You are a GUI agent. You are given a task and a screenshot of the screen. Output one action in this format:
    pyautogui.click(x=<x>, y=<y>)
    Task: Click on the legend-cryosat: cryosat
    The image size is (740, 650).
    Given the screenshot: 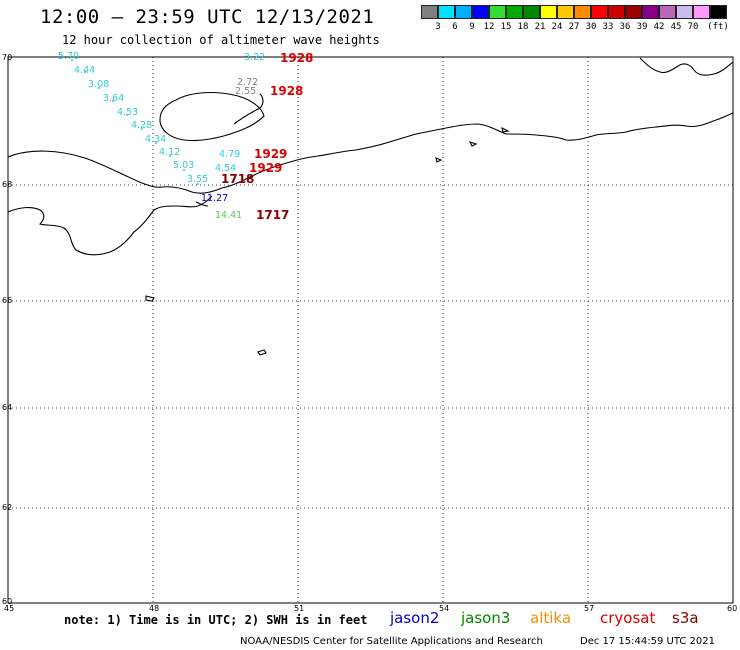 What is the action you would take?
    pyautogui.click(x=628, y=618)
    